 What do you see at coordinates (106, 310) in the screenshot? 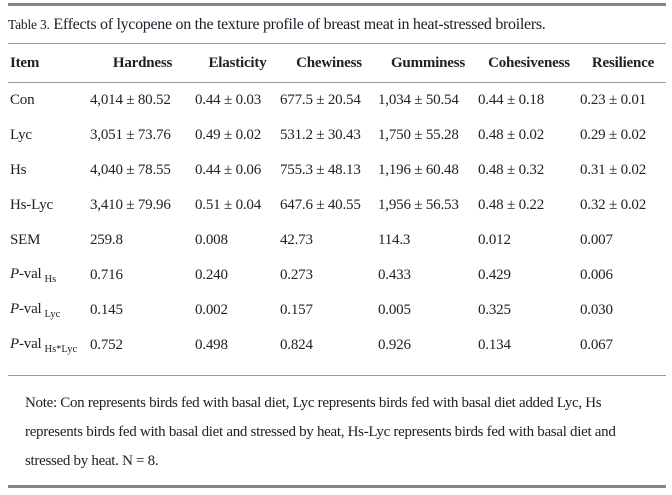
I see `value-cell: 0.145` at bounding box center [106, 310].